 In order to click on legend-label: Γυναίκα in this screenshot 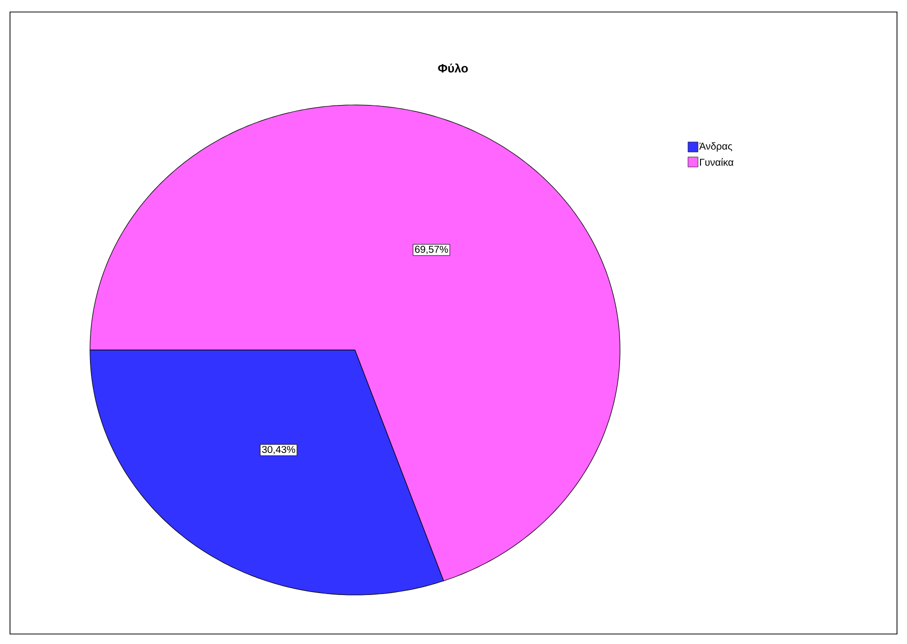, I will do `click(717, 162)`.